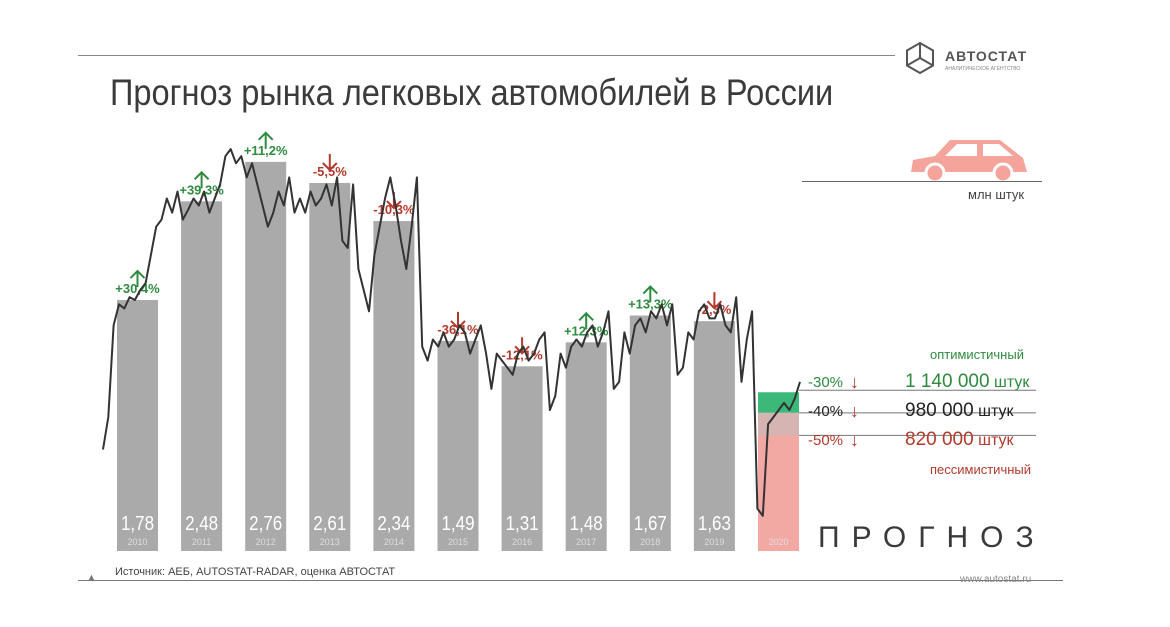  Describe the element at coordinates (996, 194) in the screenshot. I see `unit-label: млн штук` at that location.